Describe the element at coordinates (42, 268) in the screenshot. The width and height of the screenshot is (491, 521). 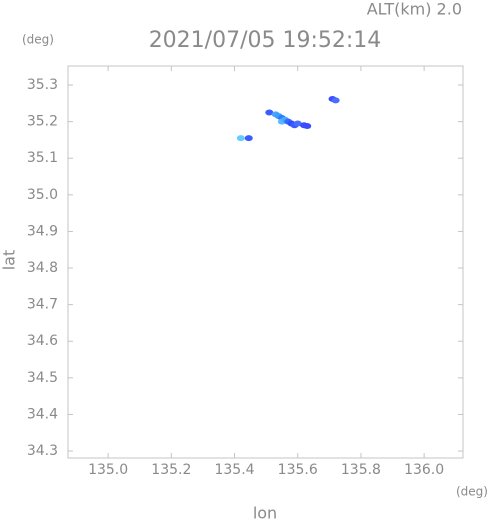
I see `y-tick-label: 34.8` at that location.